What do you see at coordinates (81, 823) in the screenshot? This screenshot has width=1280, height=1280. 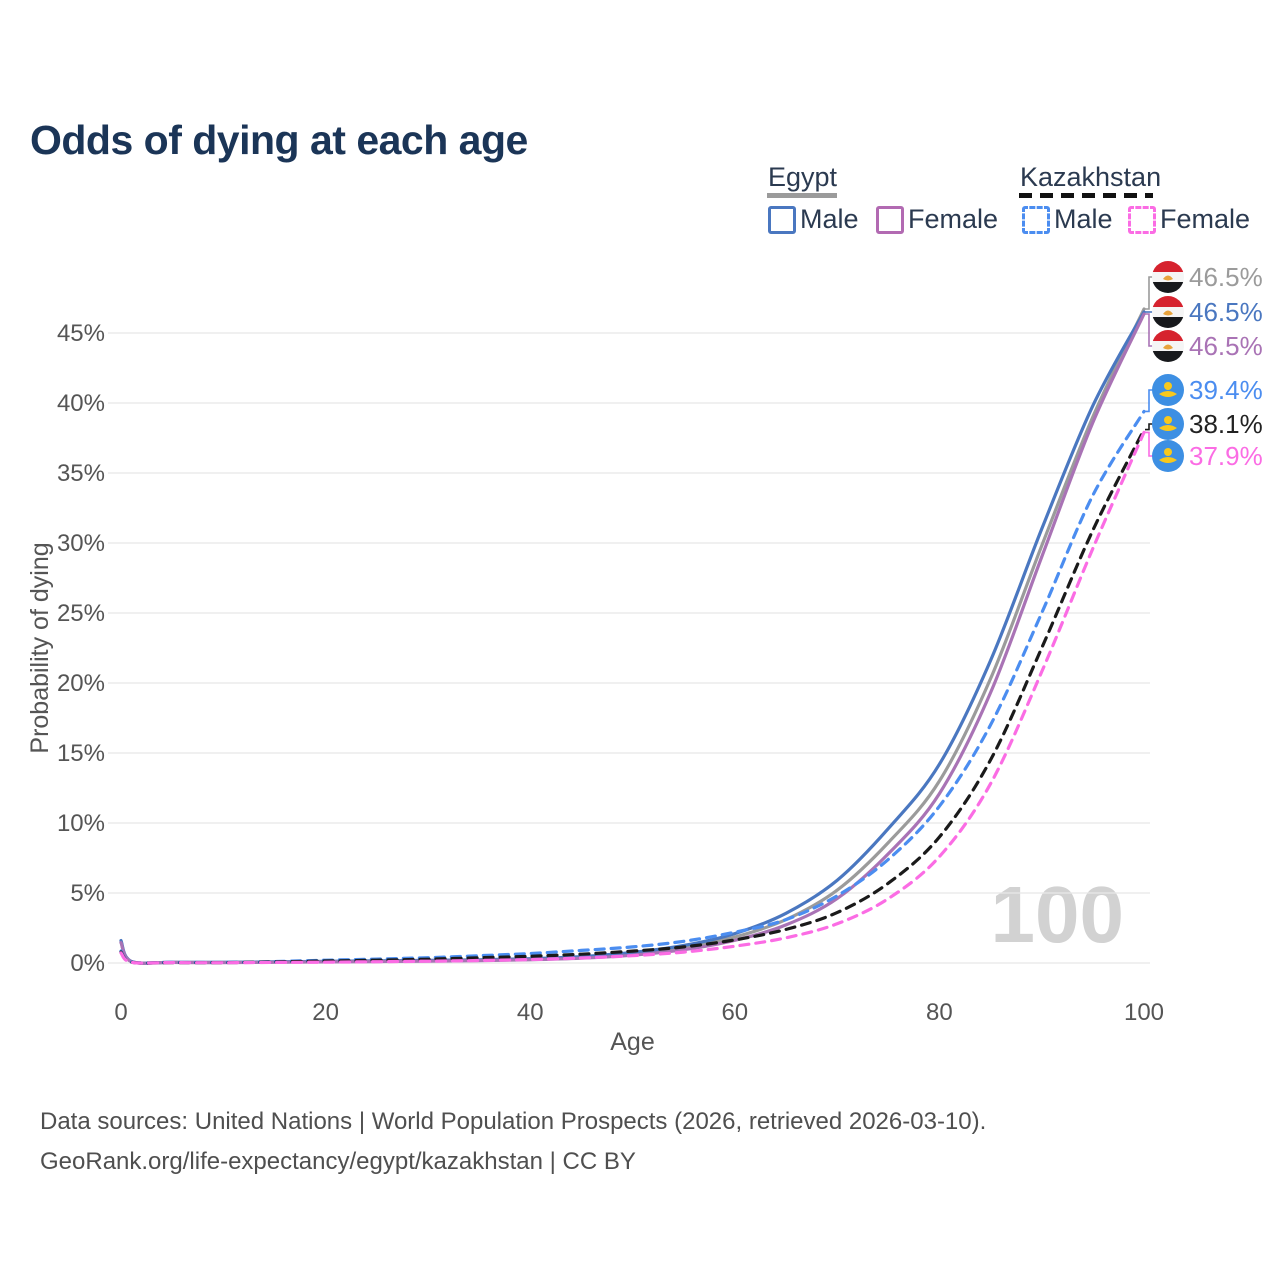 I see `y-tick-label: 10%` at bounding box center [81, 823].